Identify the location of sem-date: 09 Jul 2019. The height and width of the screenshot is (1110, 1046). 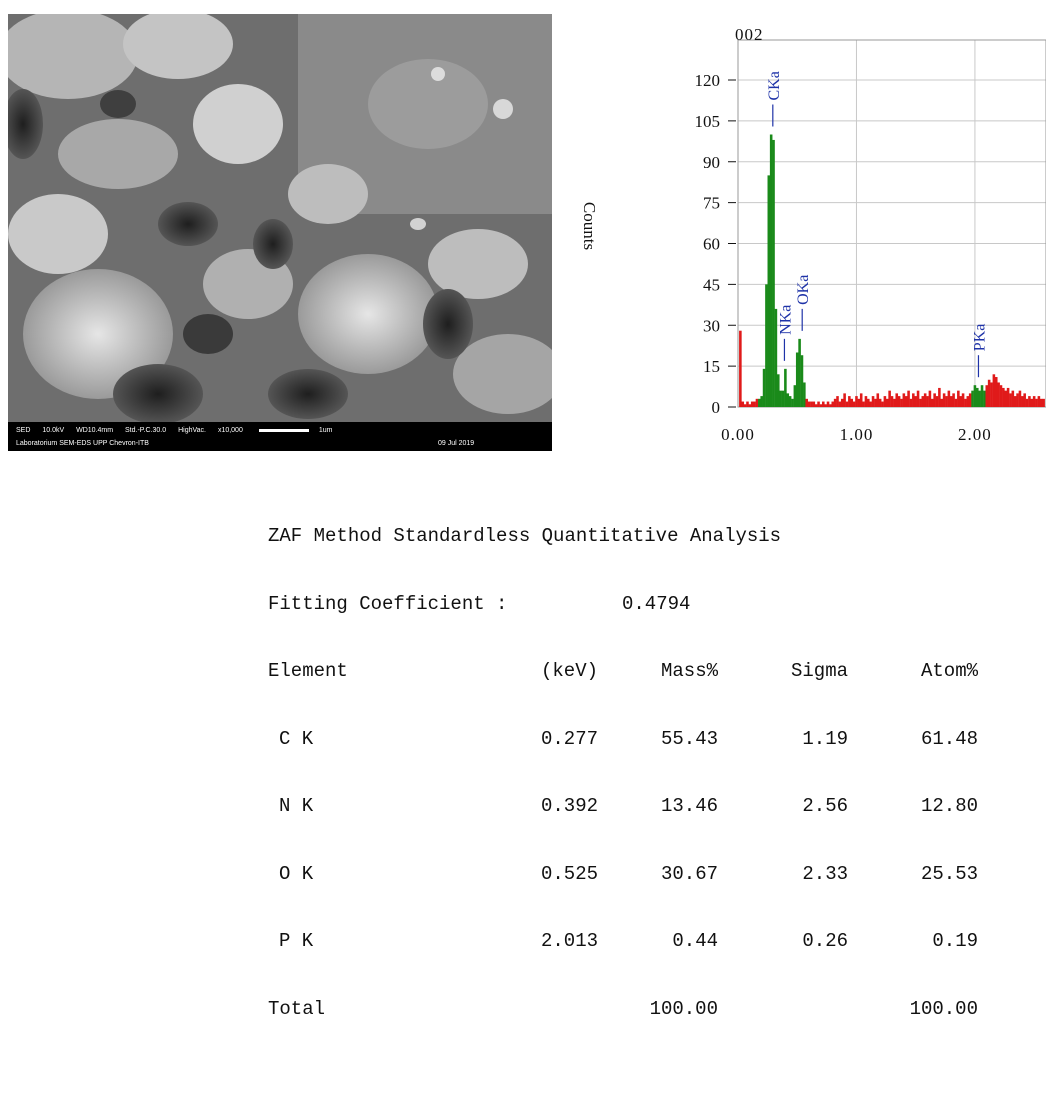
(456, 443).